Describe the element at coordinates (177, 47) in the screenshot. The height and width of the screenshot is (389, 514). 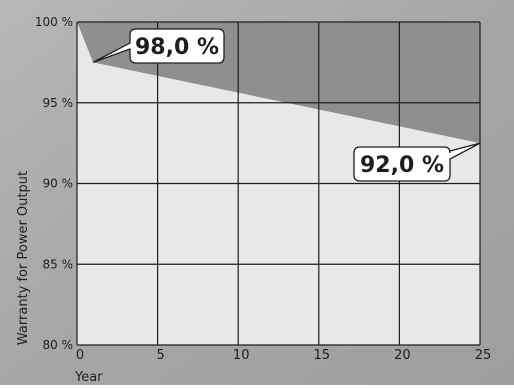
I see `annotation-label: 98,0 %` at that location.